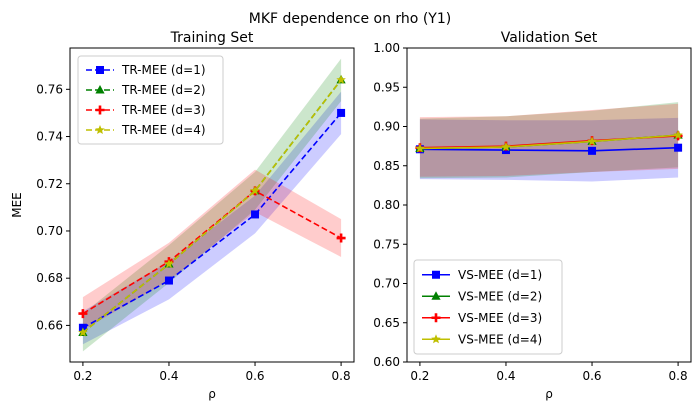 The image size is (700, 411). I want to click on legend-entry: TR-MEE (d=3), so click(163, 110).